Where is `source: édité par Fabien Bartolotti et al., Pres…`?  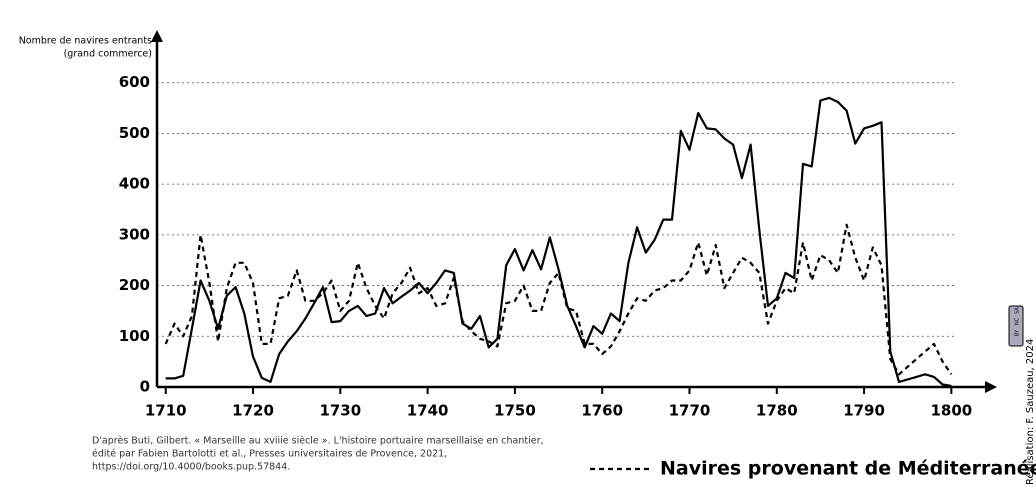 source: édité par Fabien Bartolotti et al., Pres… is located at coordinates (269, 454).